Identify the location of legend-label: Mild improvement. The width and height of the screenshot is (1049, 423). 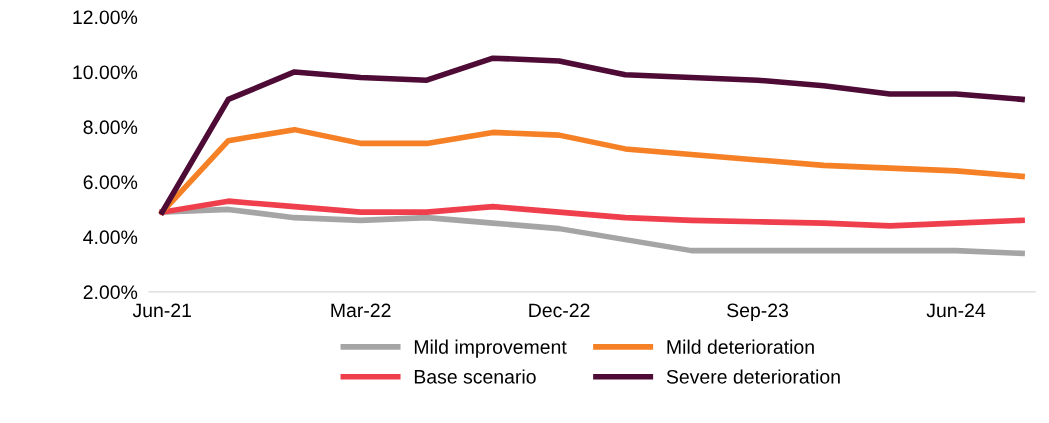
(490, 348).